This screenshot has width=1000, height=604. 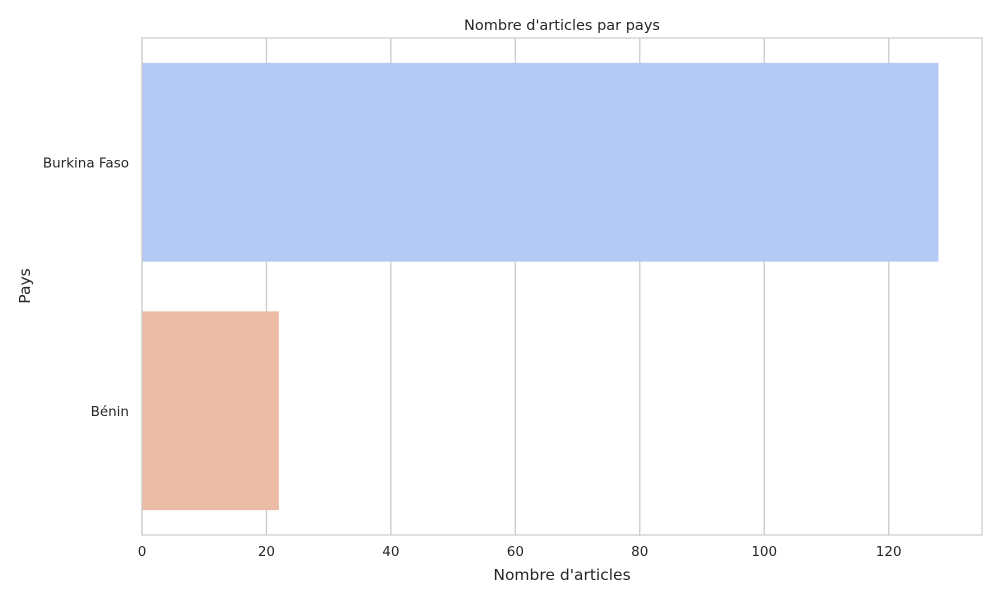 I want to click on x-tick-label: 0, so click(x=142, y=552).